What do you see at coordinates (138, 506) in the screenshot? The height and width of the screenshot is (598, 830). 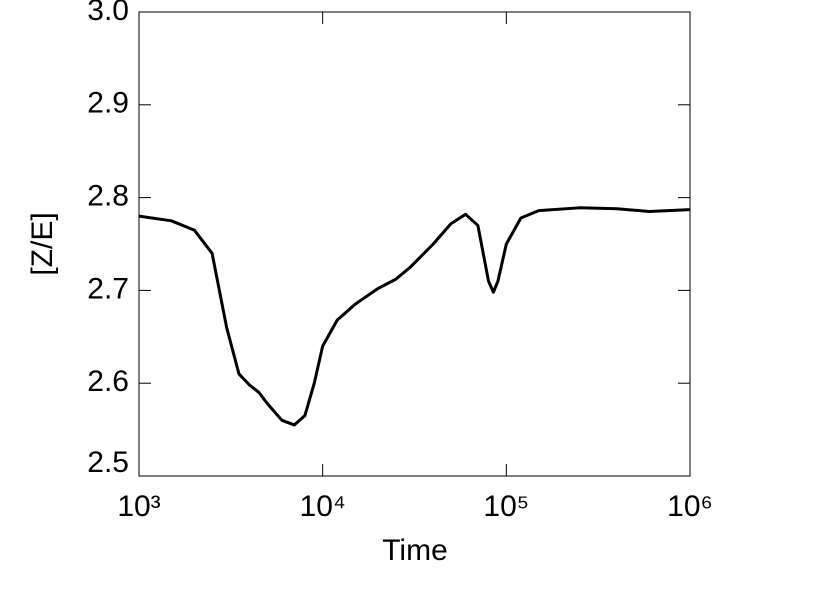 I see `x-tick-label: 10³` at bounding box center [138, 506].